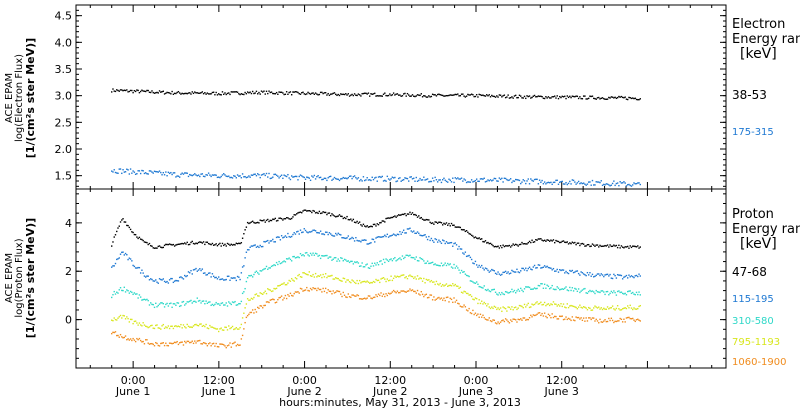 This screenshot has height=410, width=800. Describe the element at coordinates (759, 362) in the screenshot. I see `proton-legend-series-4: 1060-1900` at that location.